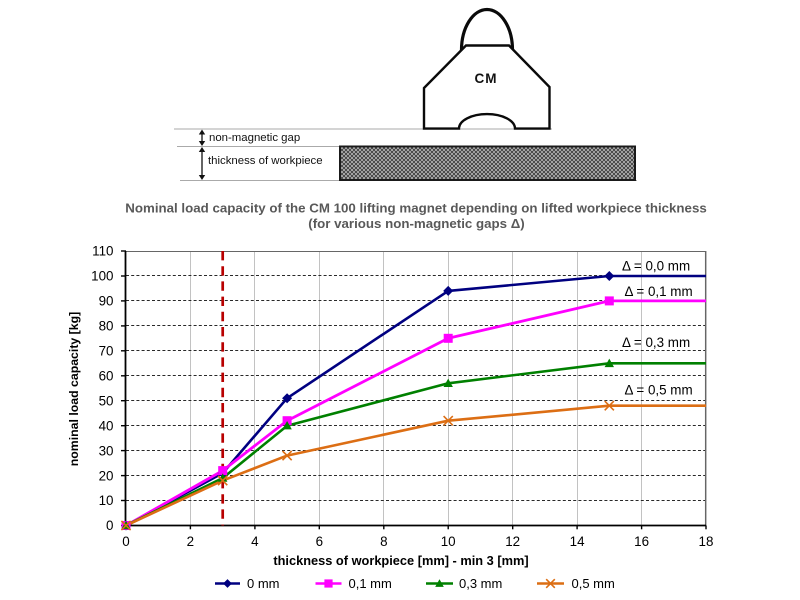 The width and height of the screenshot is (800, 600). Describe the element at coordinates (400, 560) in the screenshot. I see `svg-text:thickness of workpiece [mm] -: thickness of workpiece [mm] - min 3 [mm]` at that location.